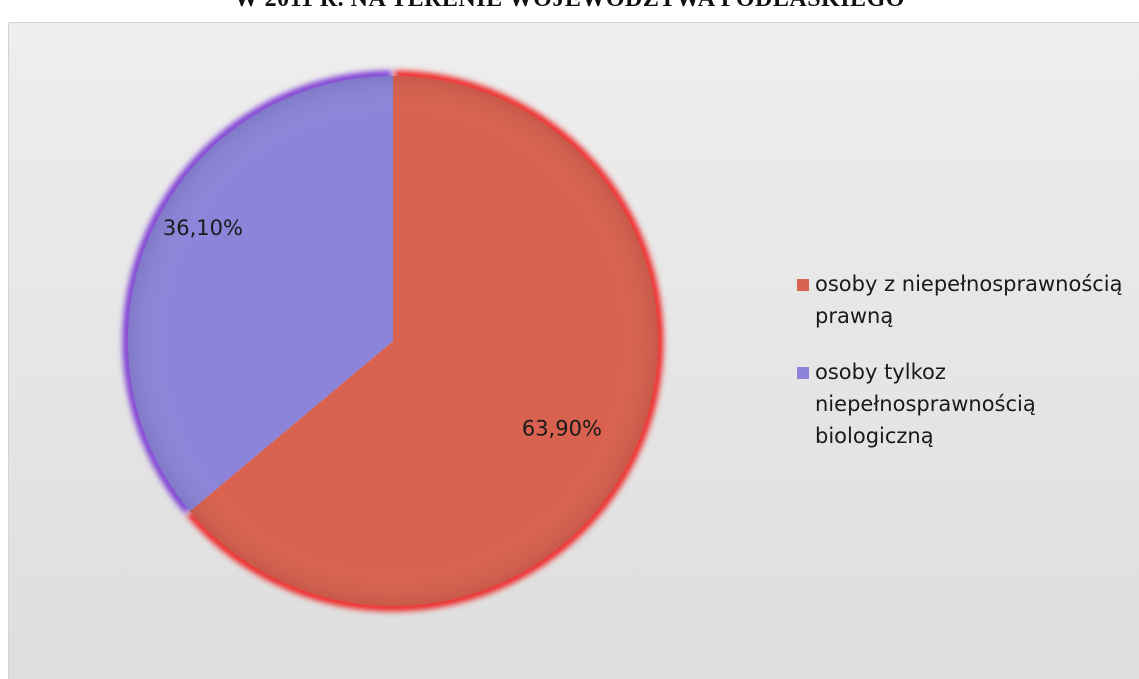  I want to click on pie-label-biological-disability: 36,10%, so click(203, 228).